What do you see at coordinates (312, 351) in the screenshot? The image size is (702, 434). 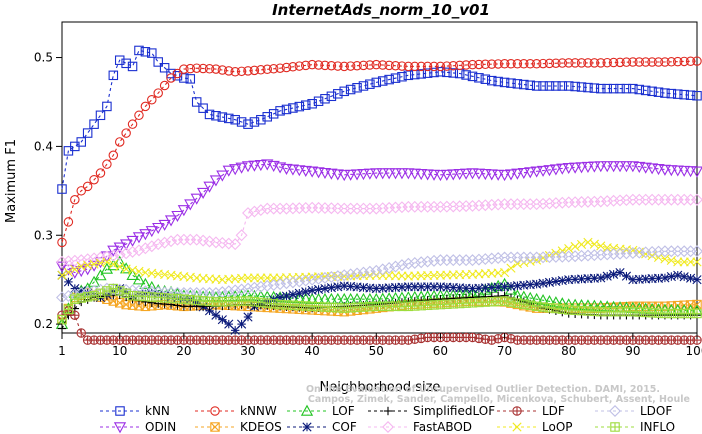 I see `x-tick-label: 40` at bounding box center [312, 351].